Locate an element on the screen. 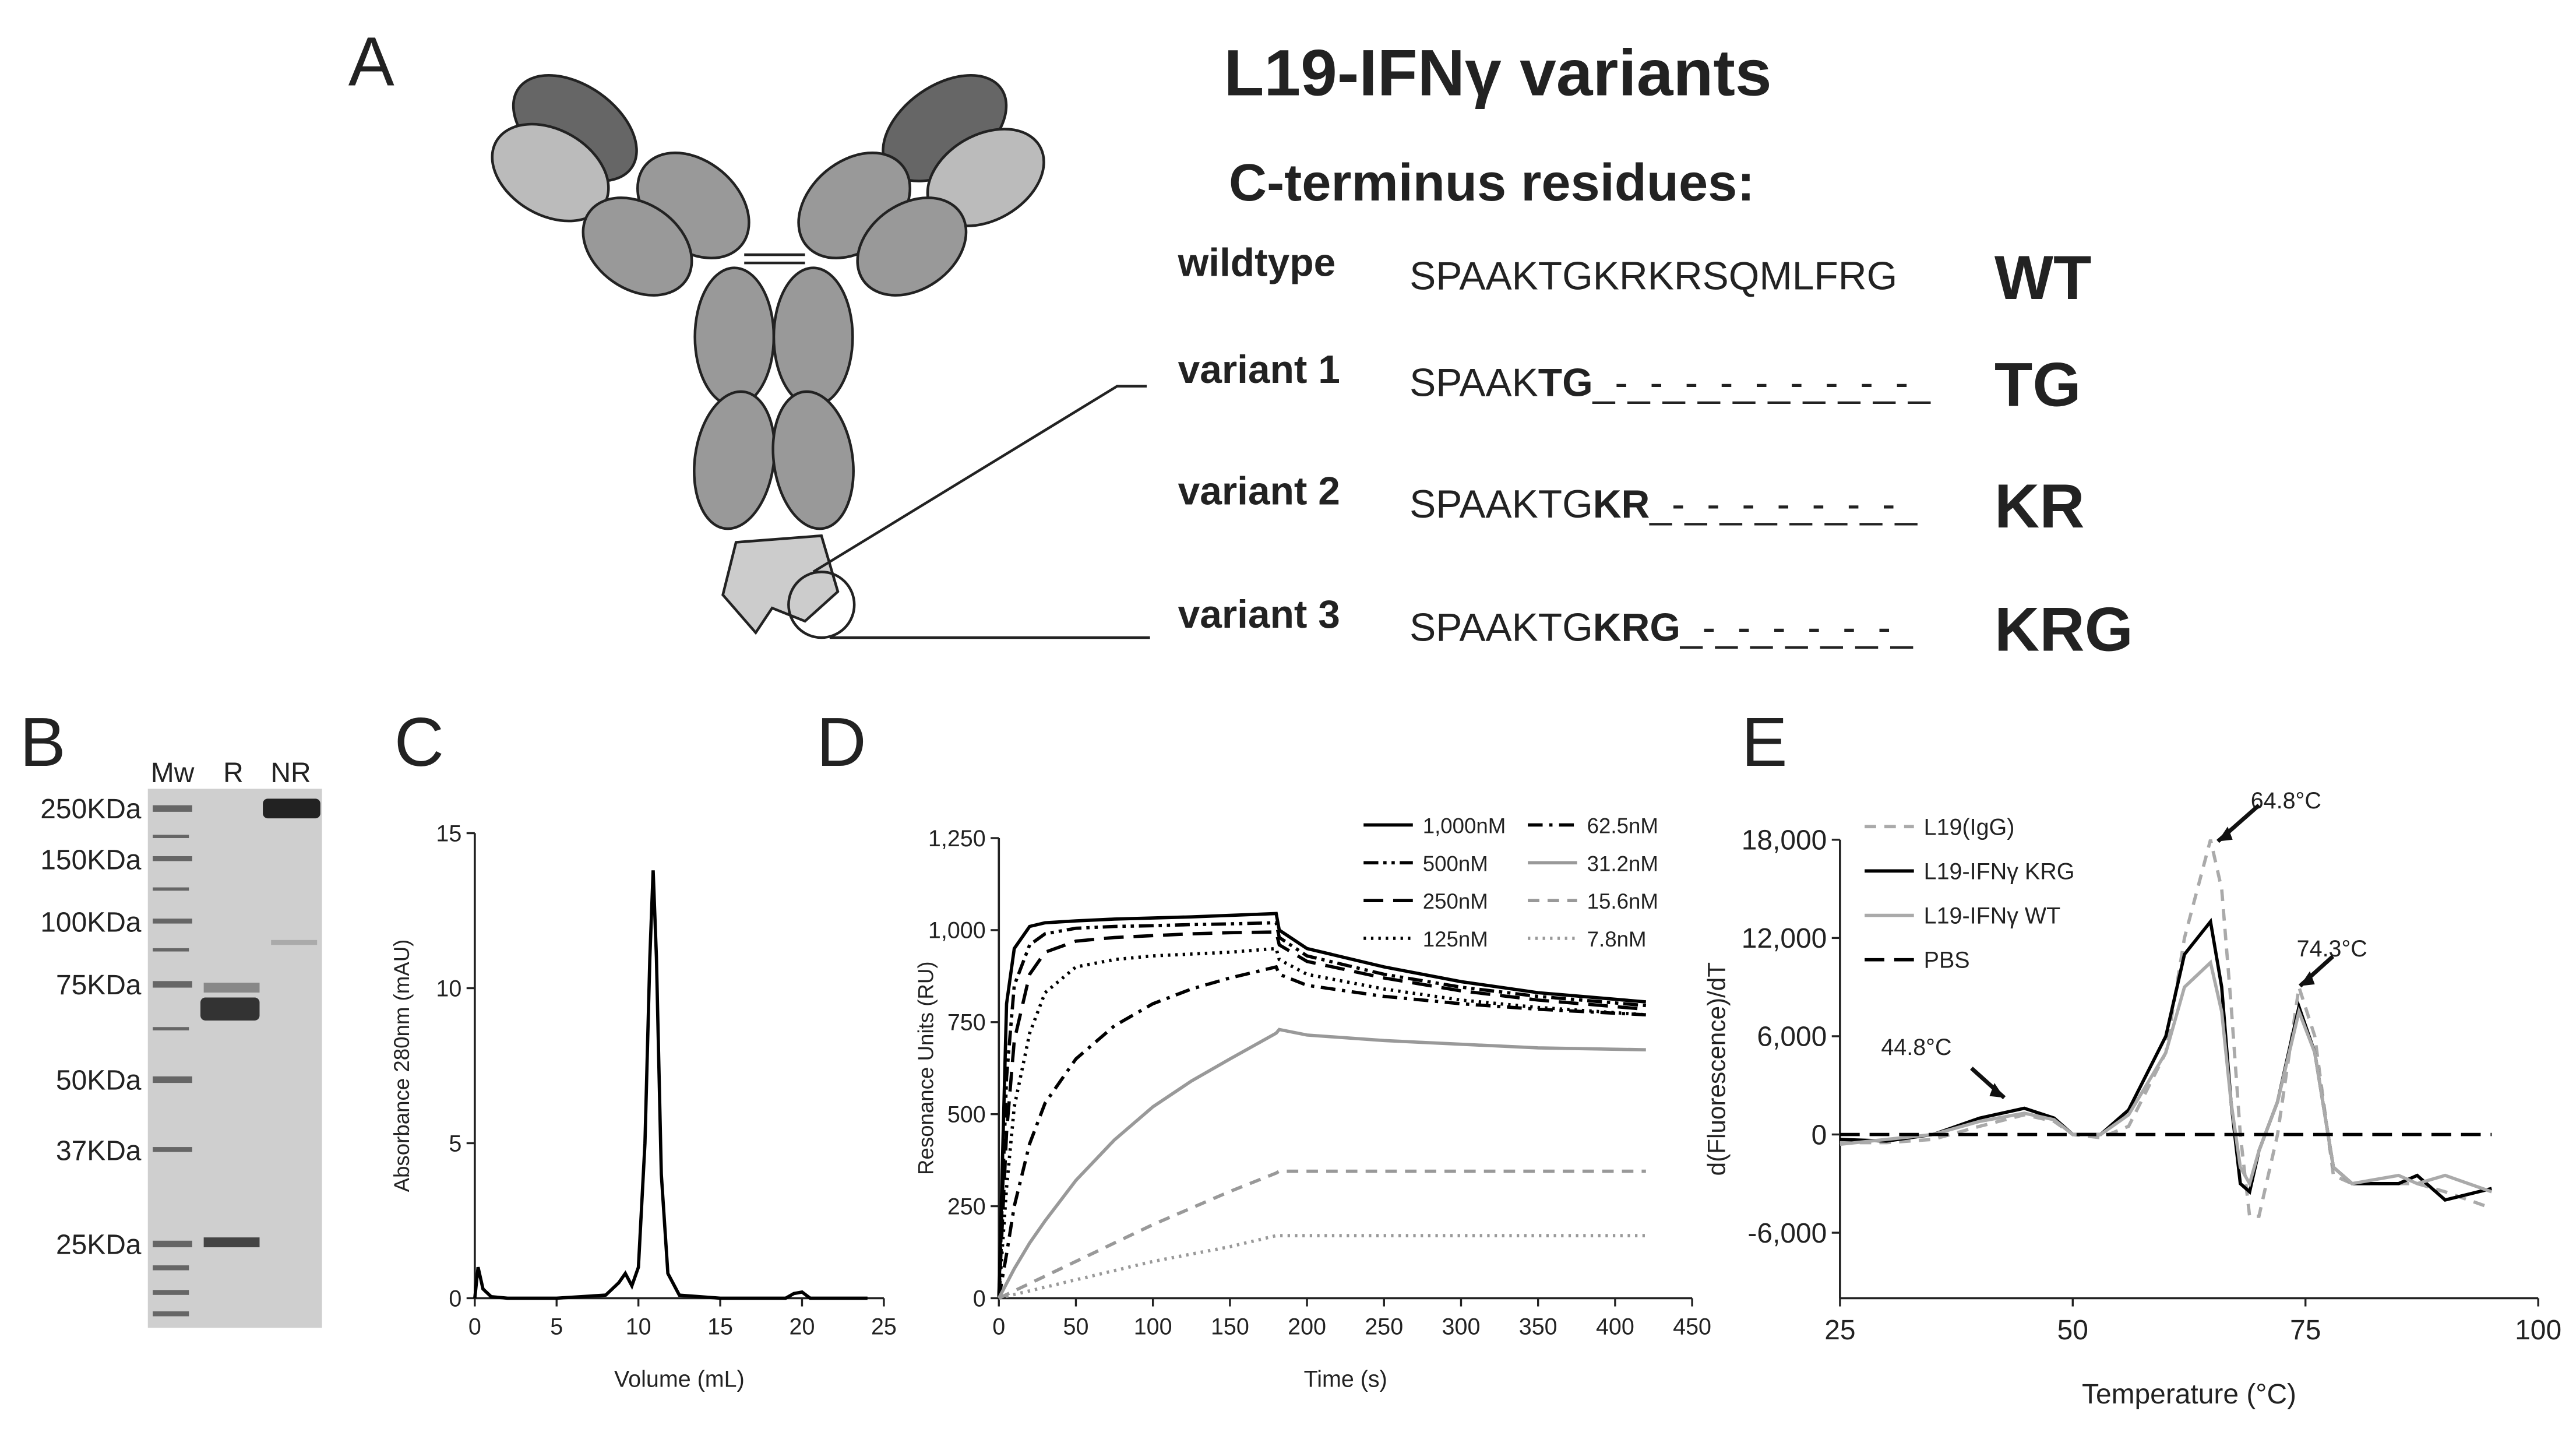 This screenshot has height=1432, width=2576. legend-label: 7.8nM is located at coordinates (1617, 939).